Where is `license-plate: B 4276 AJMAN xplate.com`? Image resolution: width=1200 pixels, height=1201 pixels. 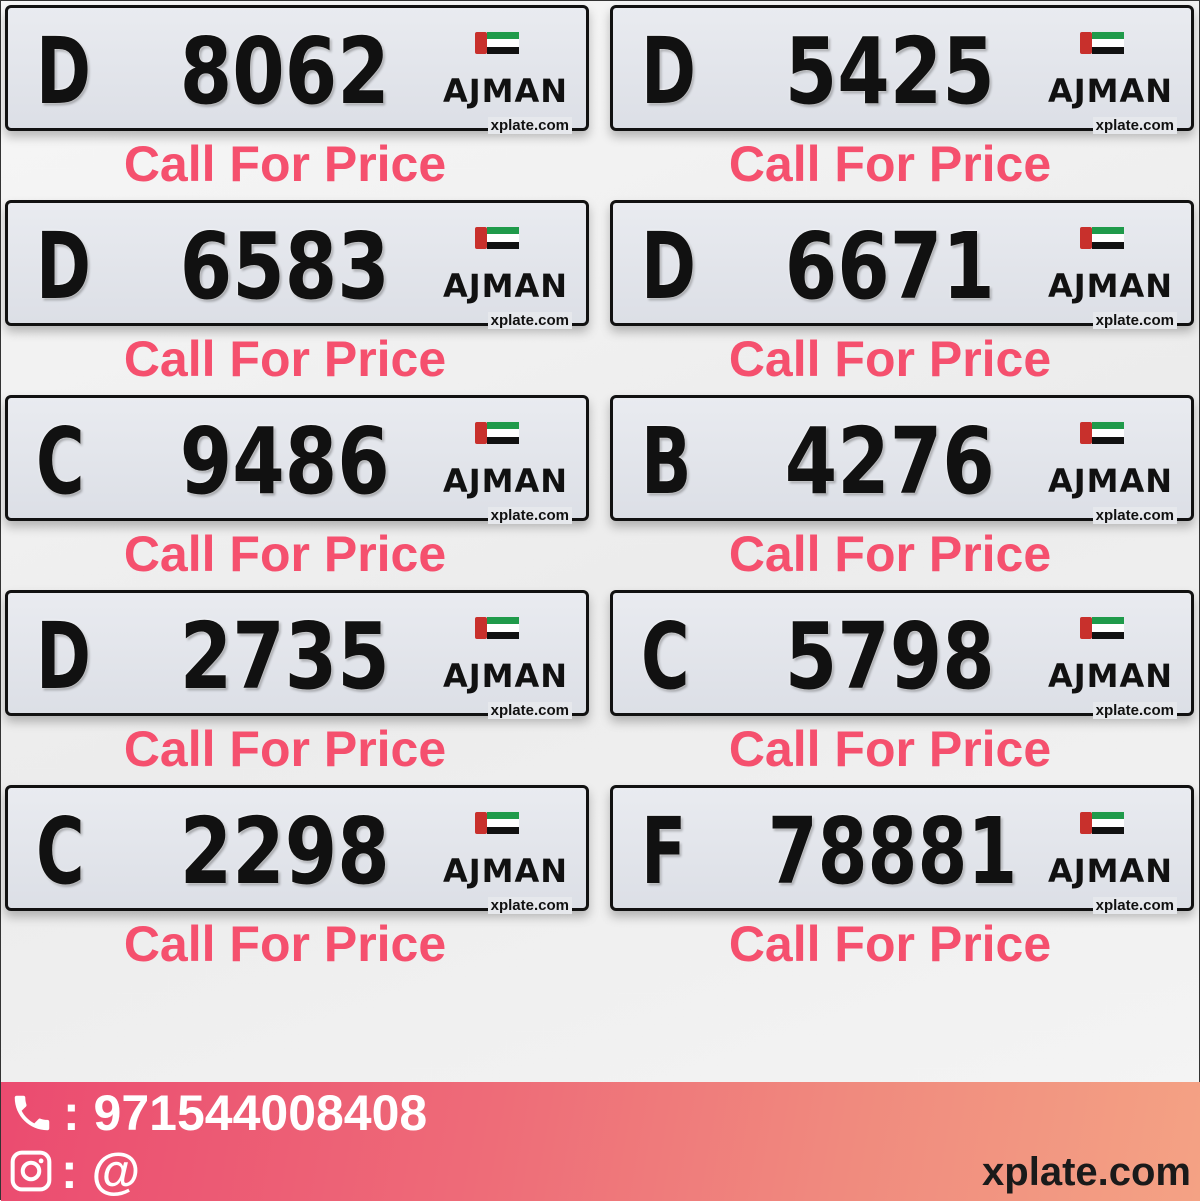 license-plate: B 4276 AJMAN xplate.com is located at coordinates (902, 459).